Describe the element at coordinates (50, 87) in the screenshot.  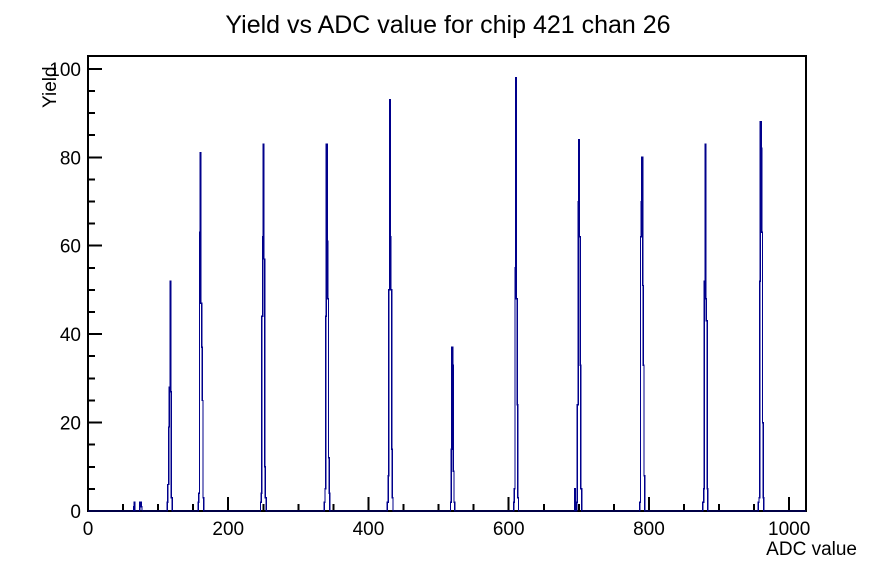
I see `y-axis-title: Yield` at that location.